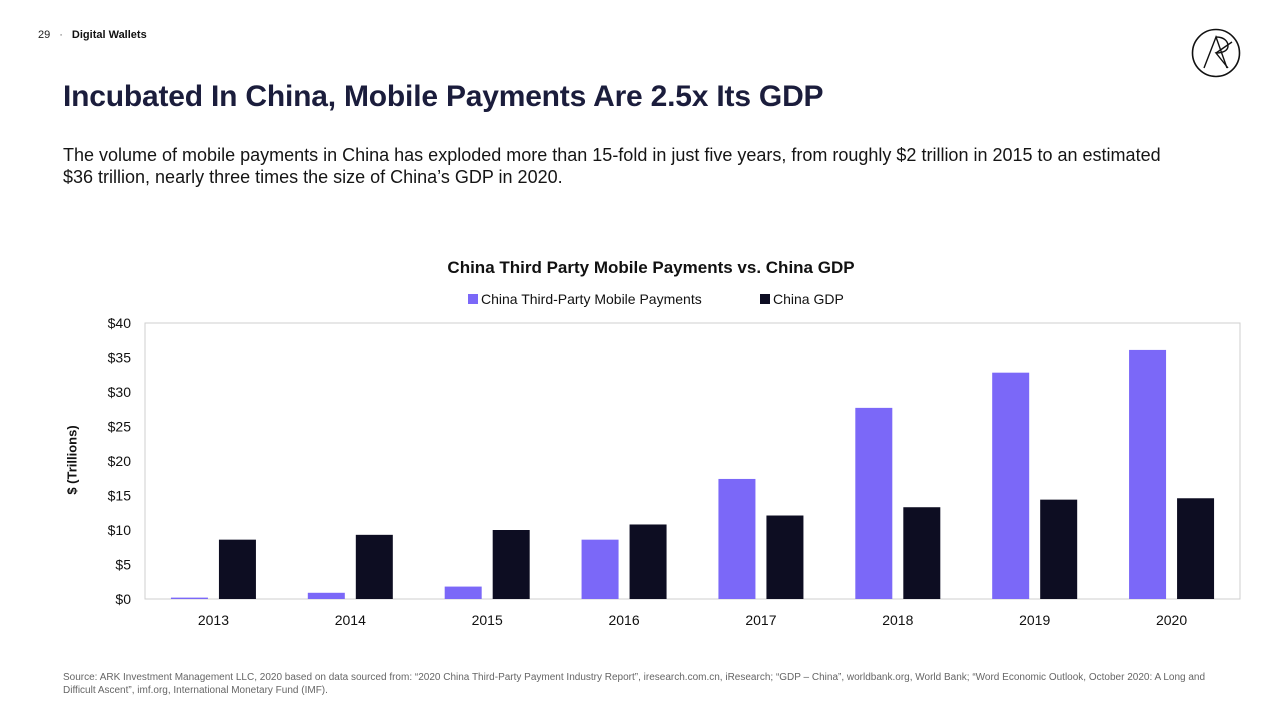 The width and height of the screenshot is (1280, 720). What do you see at coordinates (350, 620) in the screenshot?
I see `x-tick-label: 2014` at bounding box center [350, 620].